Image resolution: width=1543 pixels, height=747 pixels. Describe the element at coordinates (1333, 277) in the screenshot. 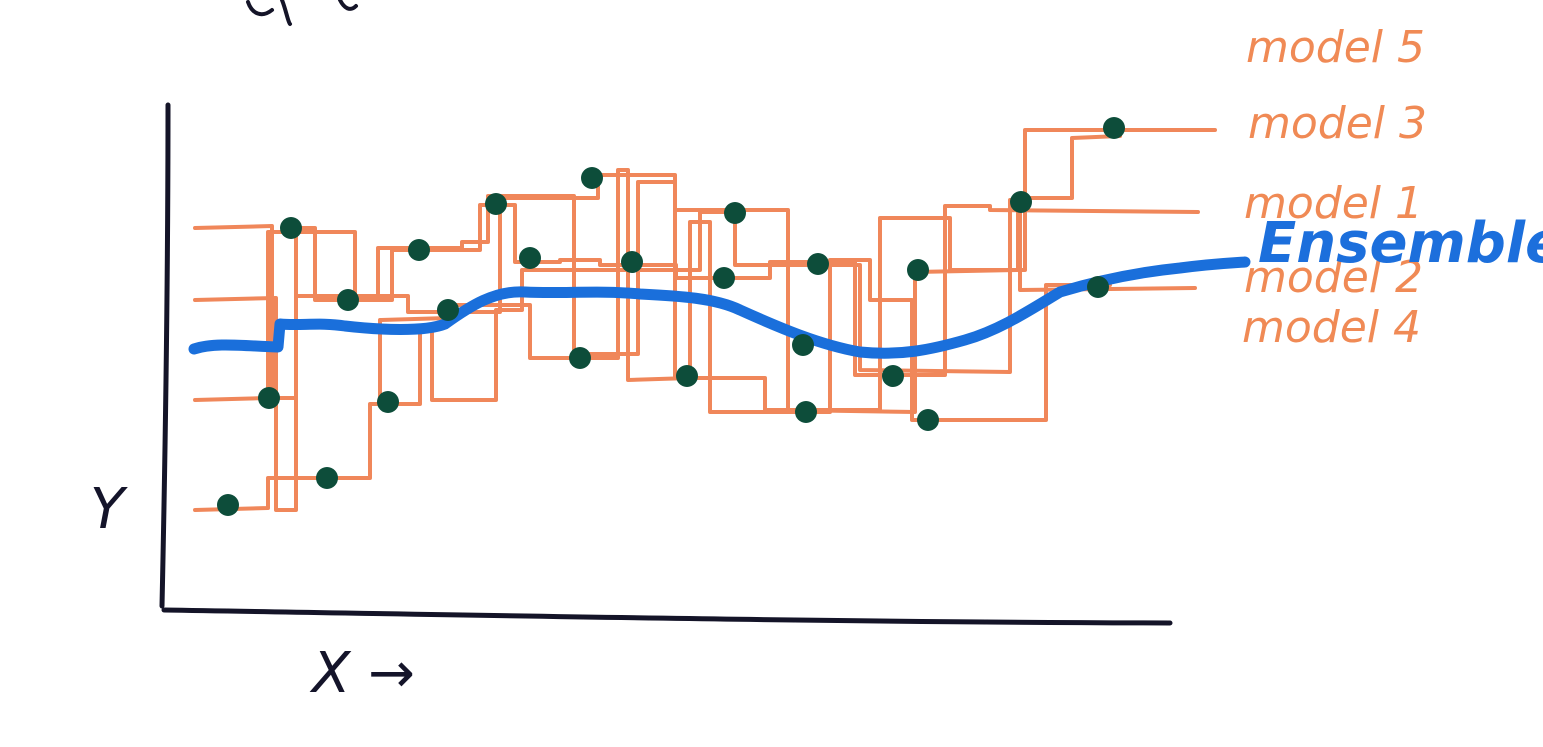

I see `model-2-label: model 2` at that location.